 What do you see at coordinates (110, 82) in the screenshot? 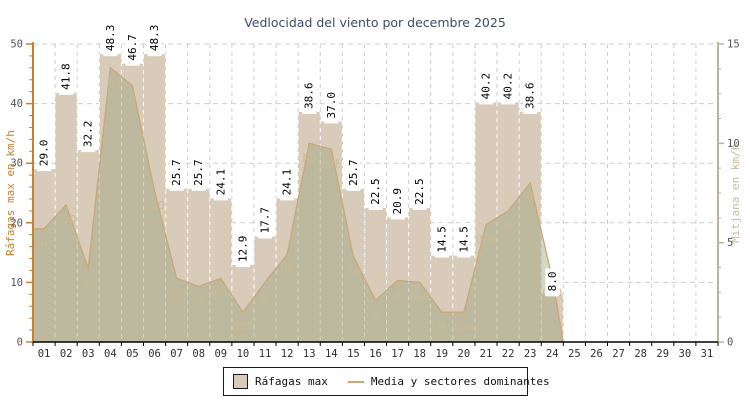
I see `sector-label-day-04: O` at bounding box center [110, 82].